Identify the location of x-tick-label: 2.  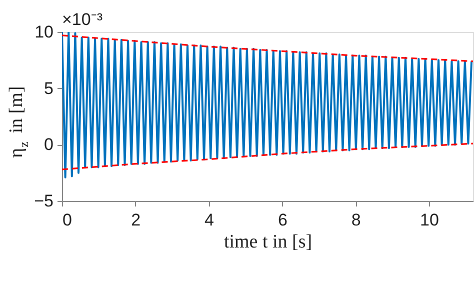
(136, 220).